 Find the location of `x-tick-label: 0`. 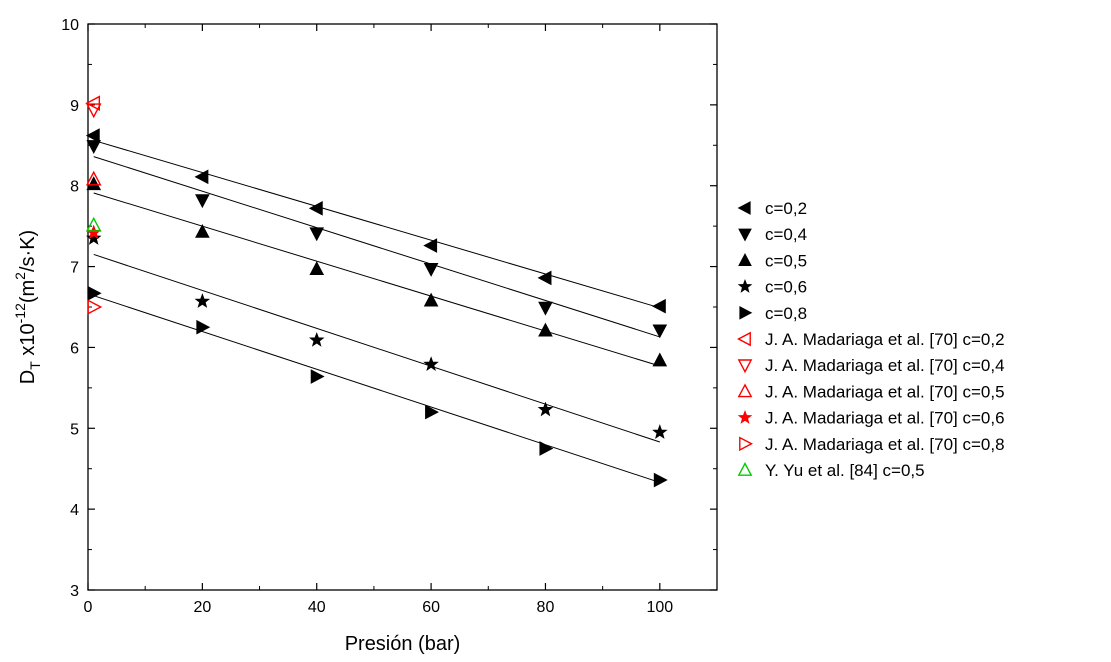

x-tick-label: 0 is located at coordinates (88, 607).